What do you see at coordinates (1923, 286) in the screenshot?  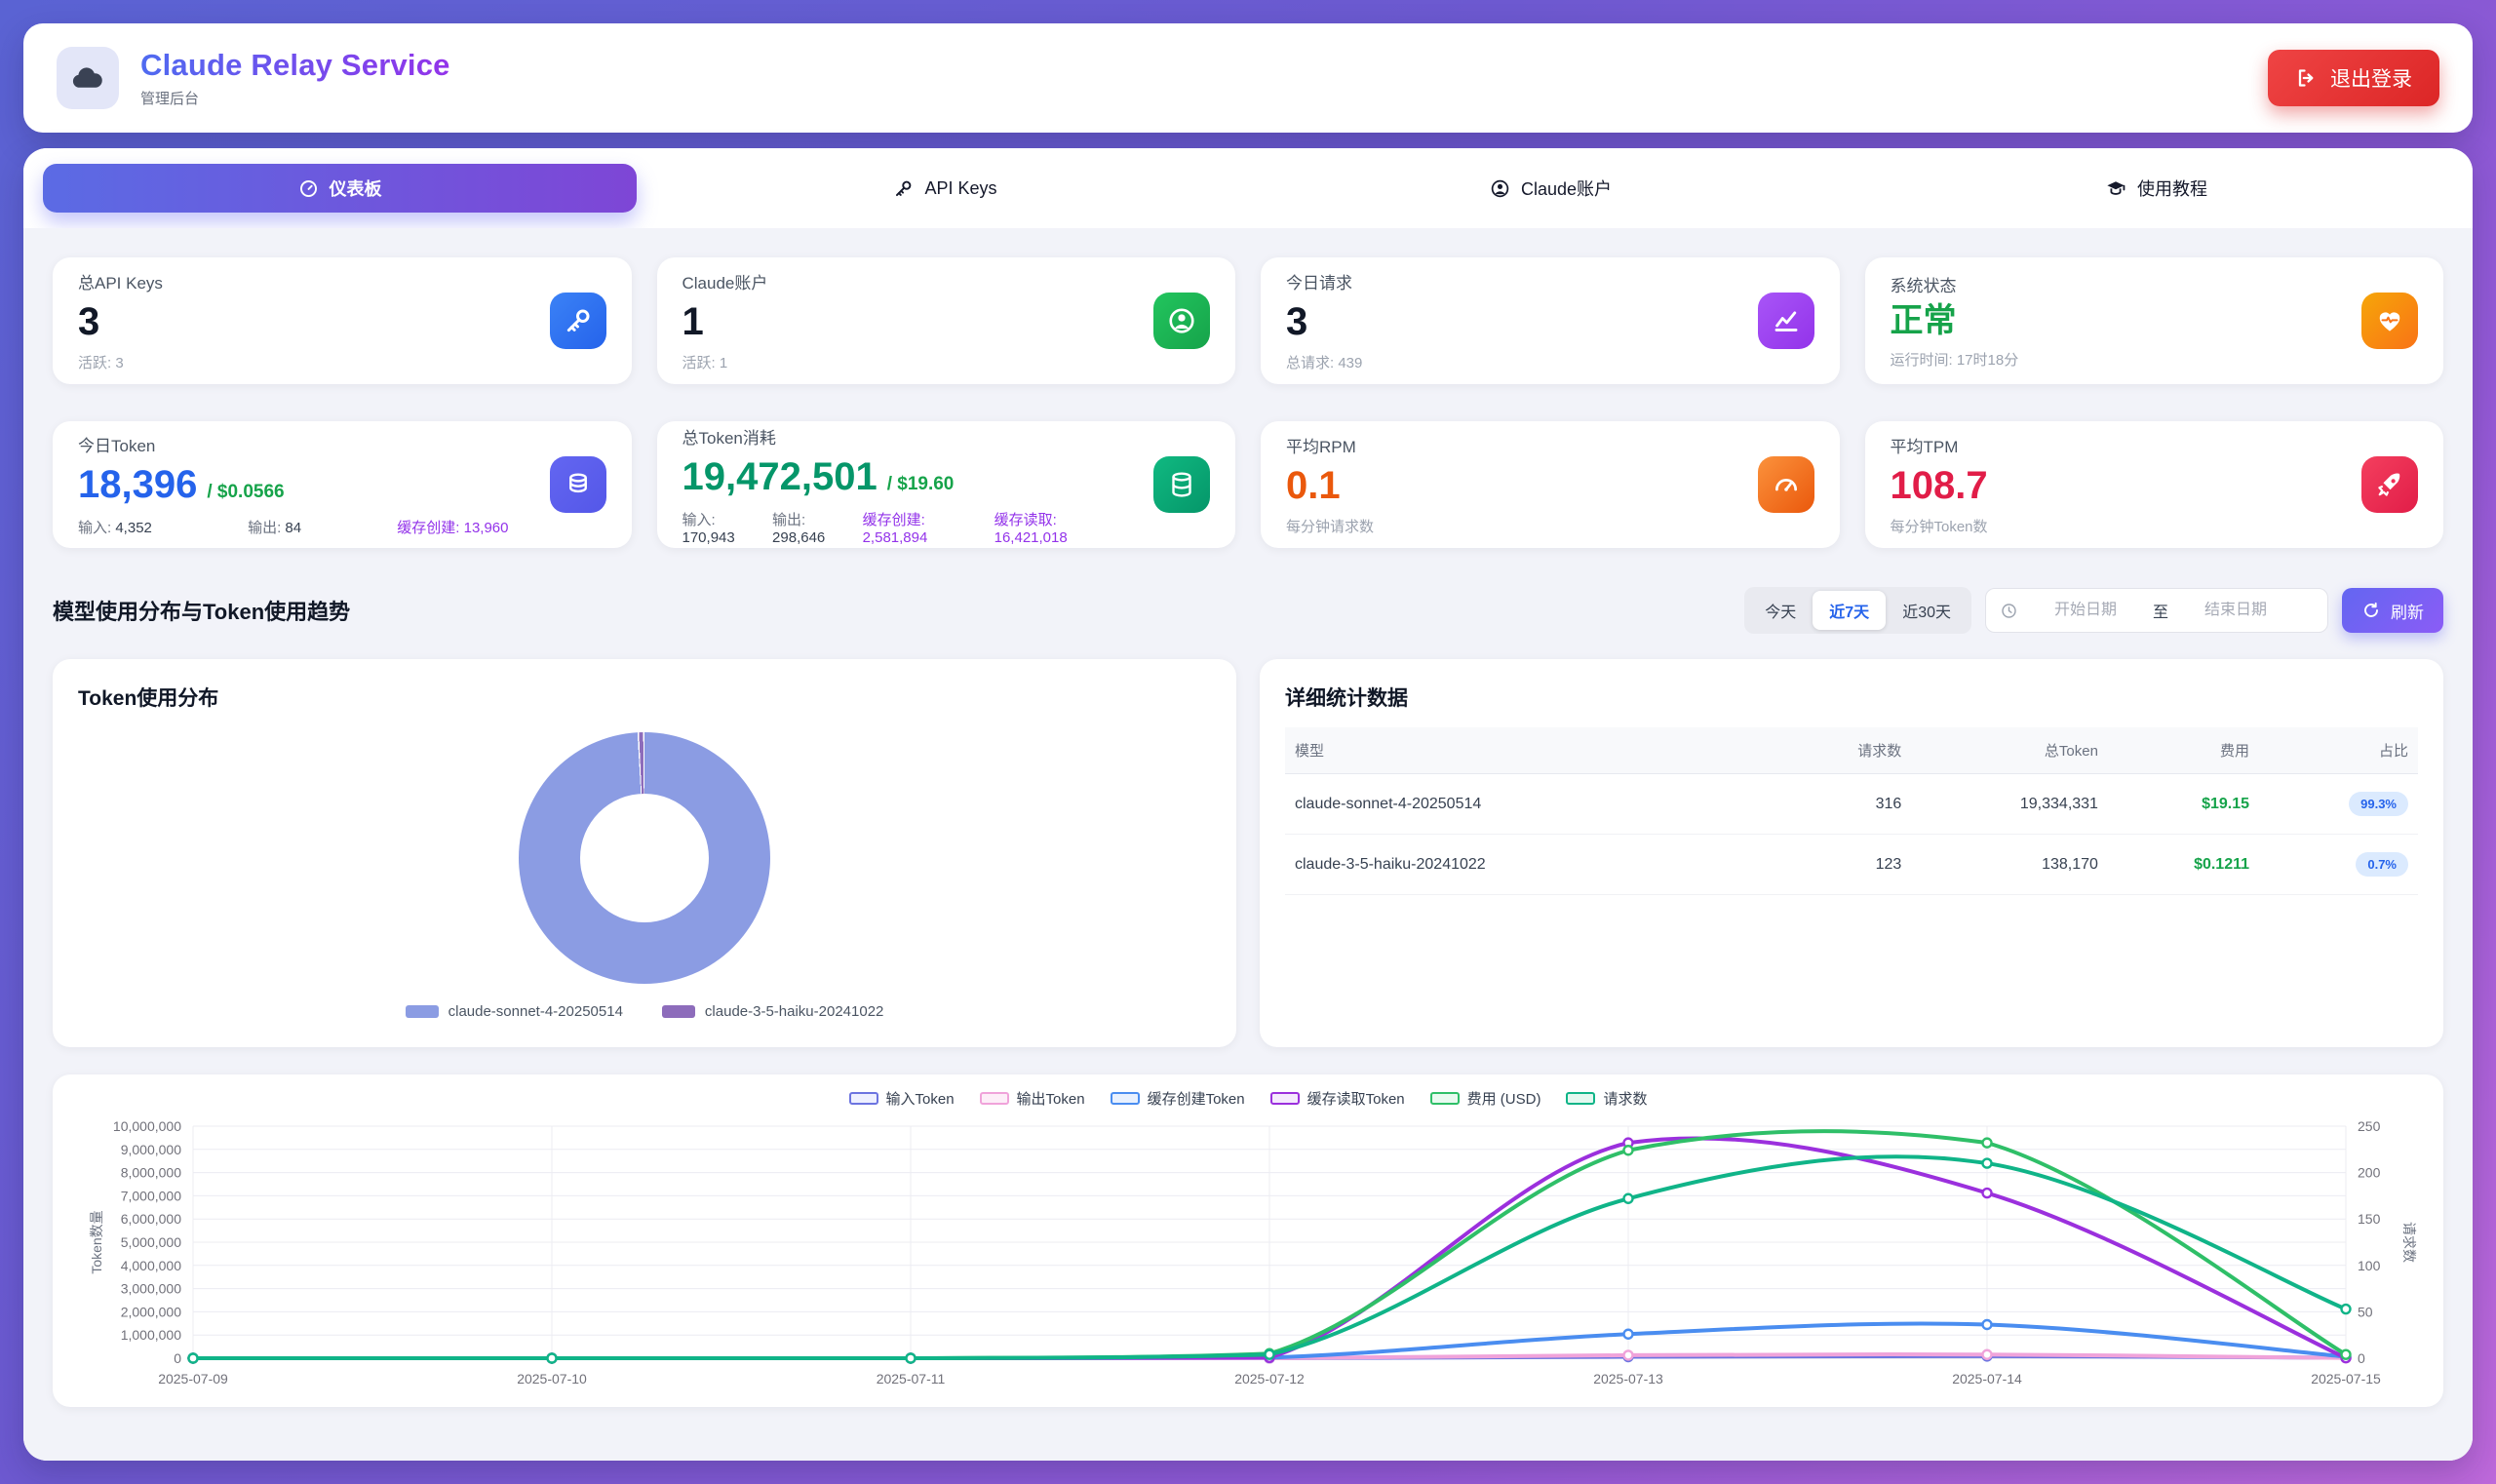 I see `stat-label: 系统状态` at bounding box center [1923, 286].